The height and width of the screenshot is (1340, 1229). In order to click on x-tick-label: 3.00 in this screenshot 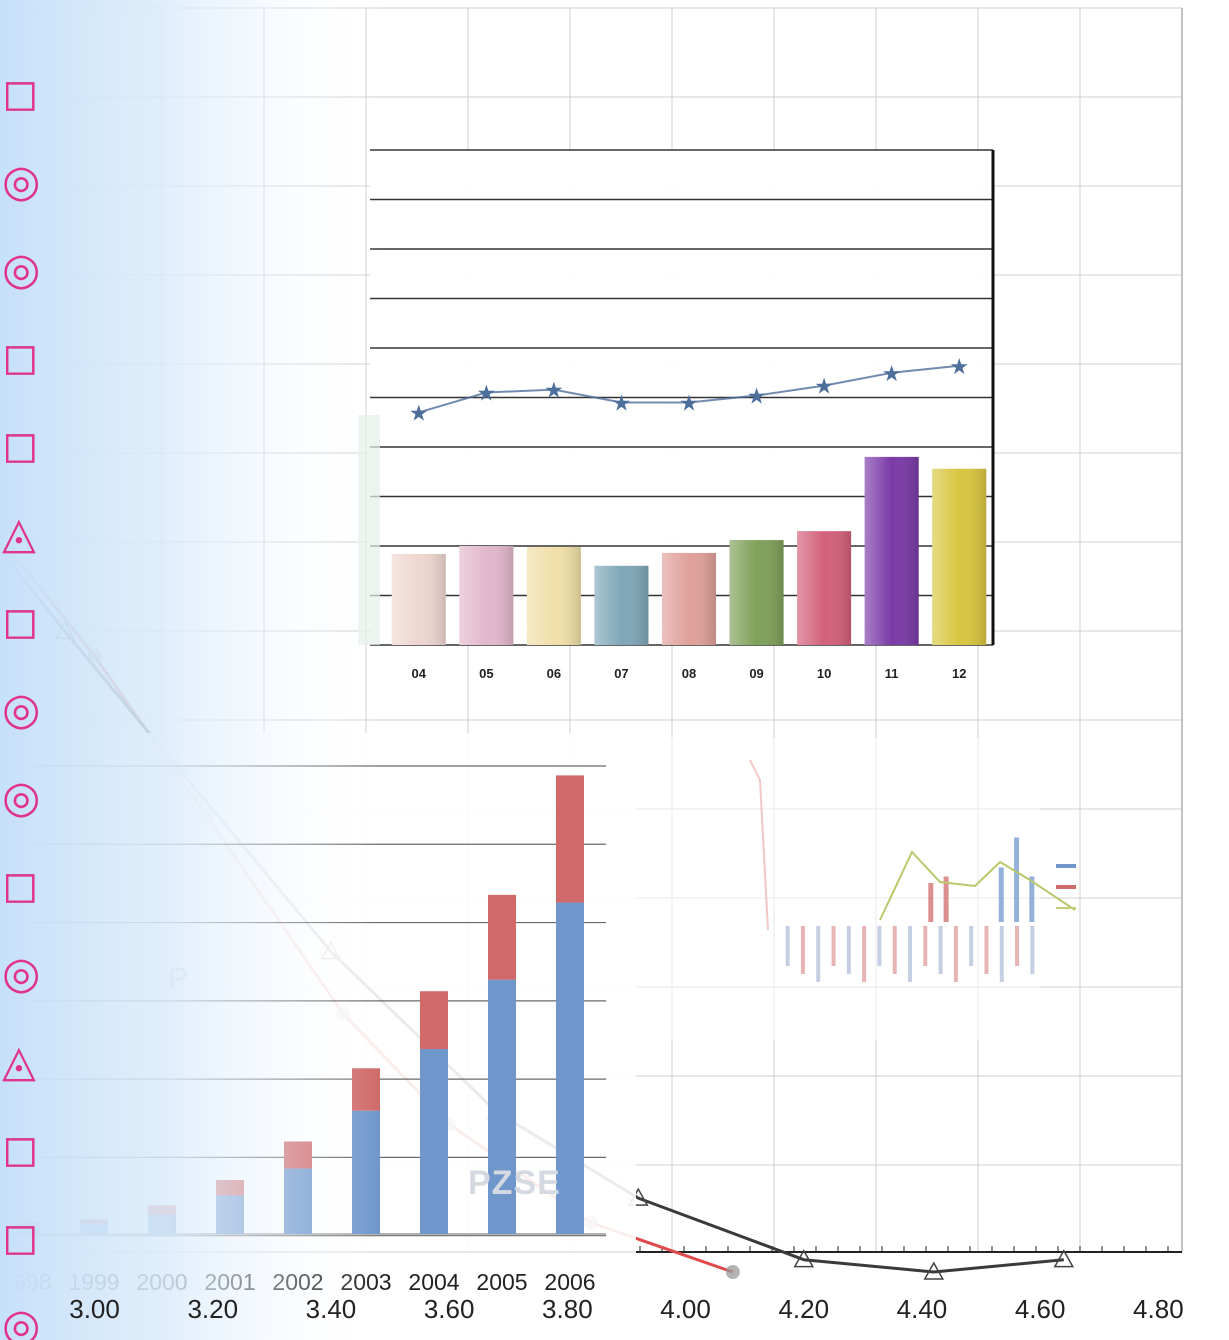, I will do `click(94, 1309)`.